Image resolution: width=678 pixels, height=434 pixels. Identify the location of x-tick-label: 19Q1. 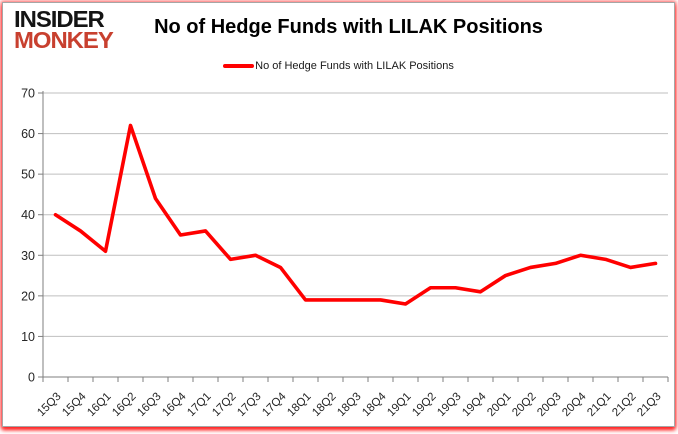
(399, 405).